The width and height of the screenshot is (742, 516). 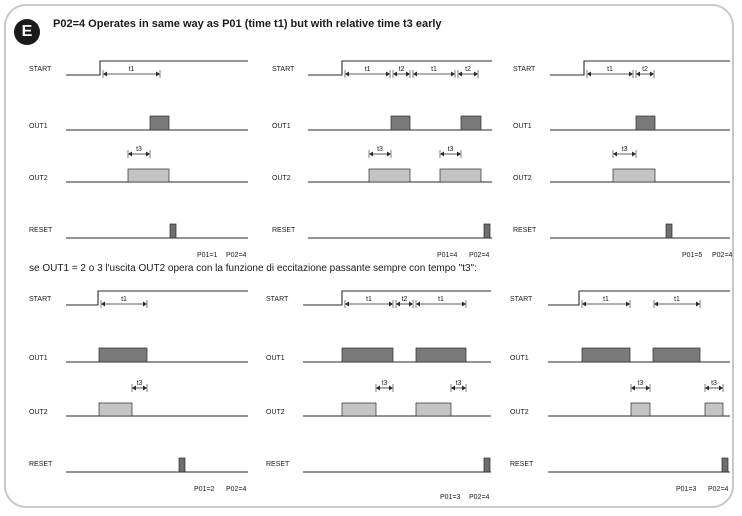 What do you see at coordinates (207, 255) in the screenshot?
I see `param-p01: P01=1` at bounding box center [207, 255].